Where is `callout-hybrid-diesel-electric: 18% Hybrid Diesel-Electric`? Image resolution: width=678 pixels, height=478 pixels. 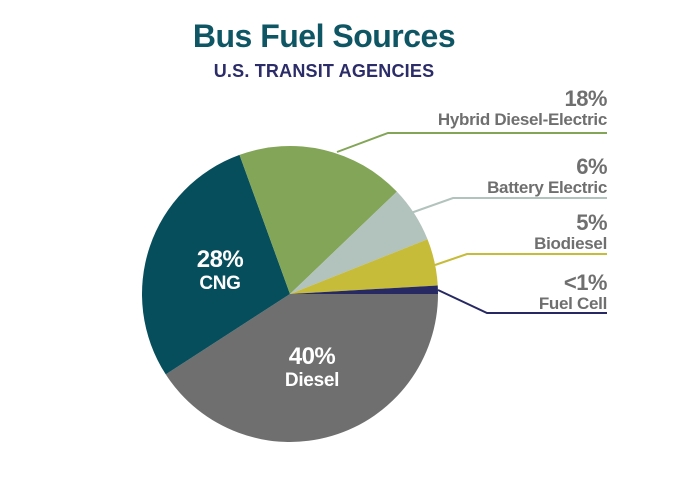
callout-hybrid-diesel-electric: 18% Hybrid Diesel-Electric is located at coordinates (522, 108).